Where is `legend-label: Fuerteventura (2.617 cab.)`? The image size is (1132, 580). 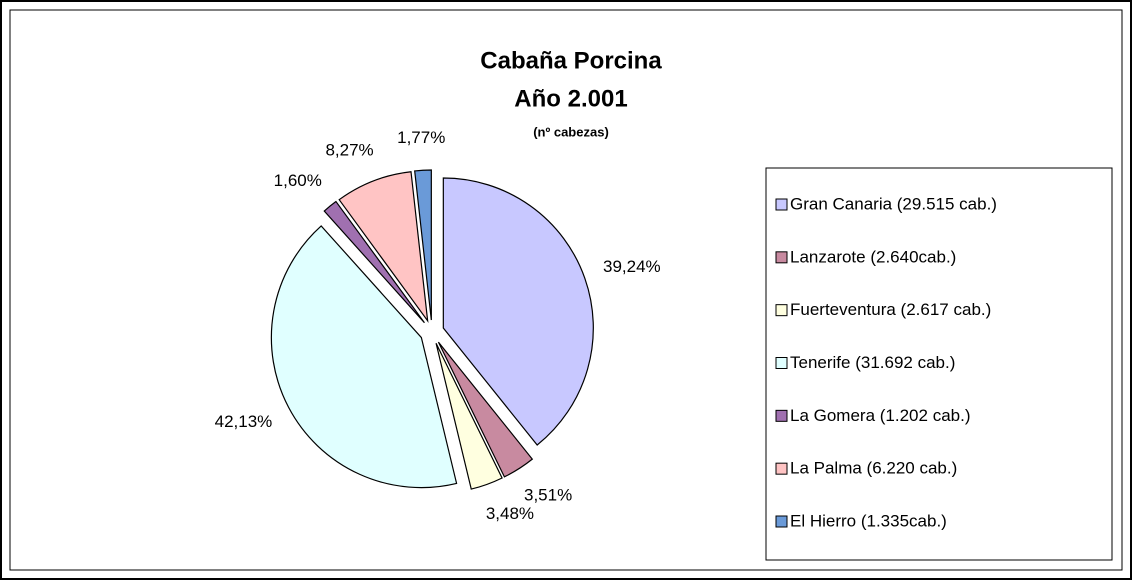
legend-label: Fuerteventura (2.617 cab.) is located at coordinates (890, 309).